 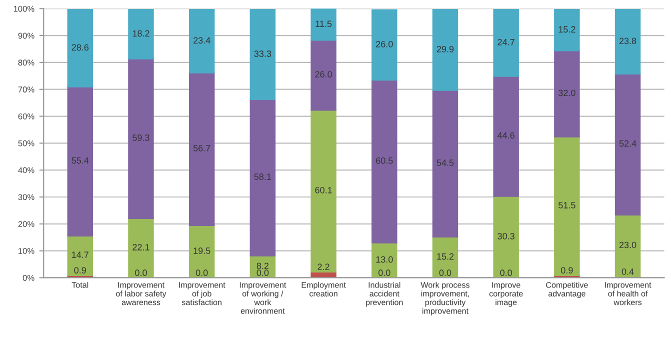 I want to click on x-tick-label: Improvement of health of workers, so click(x=628, y=294).